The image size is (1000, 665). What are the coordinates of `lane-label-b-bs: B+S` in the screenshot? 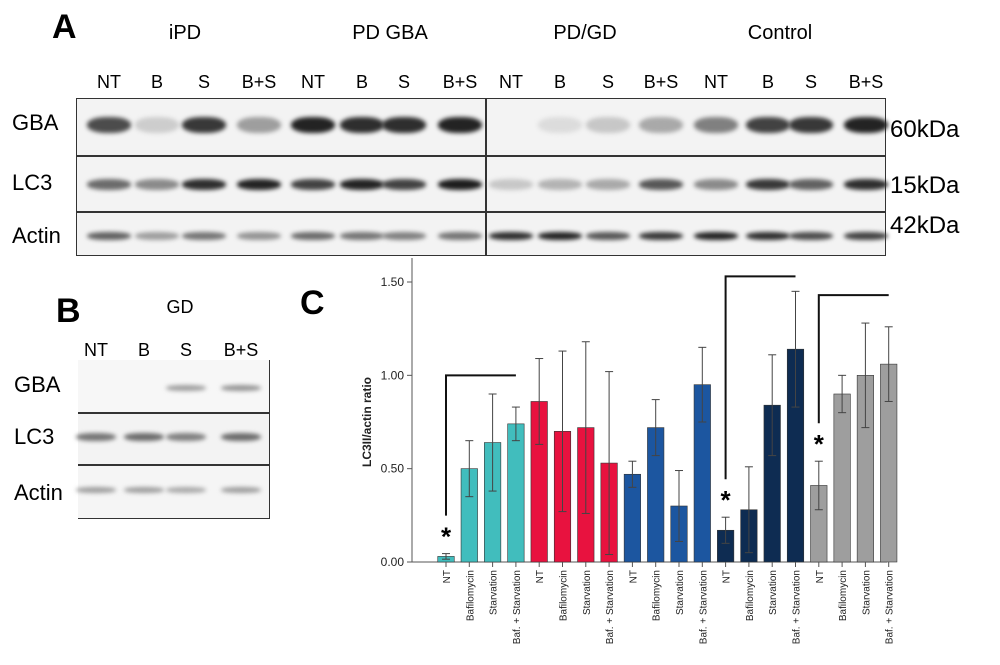 It's located at (241, 350).